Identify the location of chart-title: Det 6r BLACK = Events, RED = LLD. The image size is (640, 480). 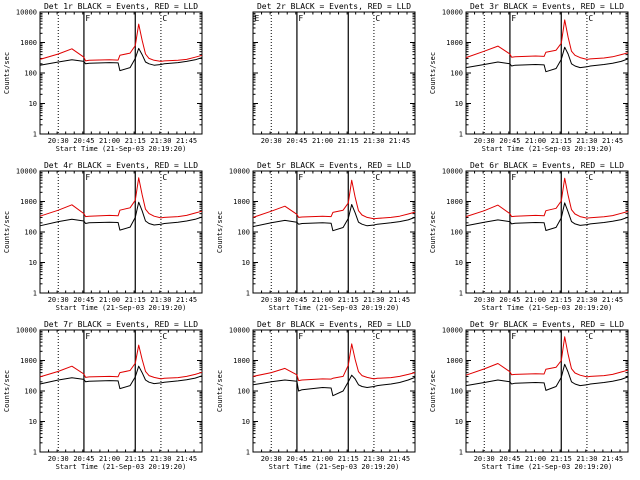
(547, 165).